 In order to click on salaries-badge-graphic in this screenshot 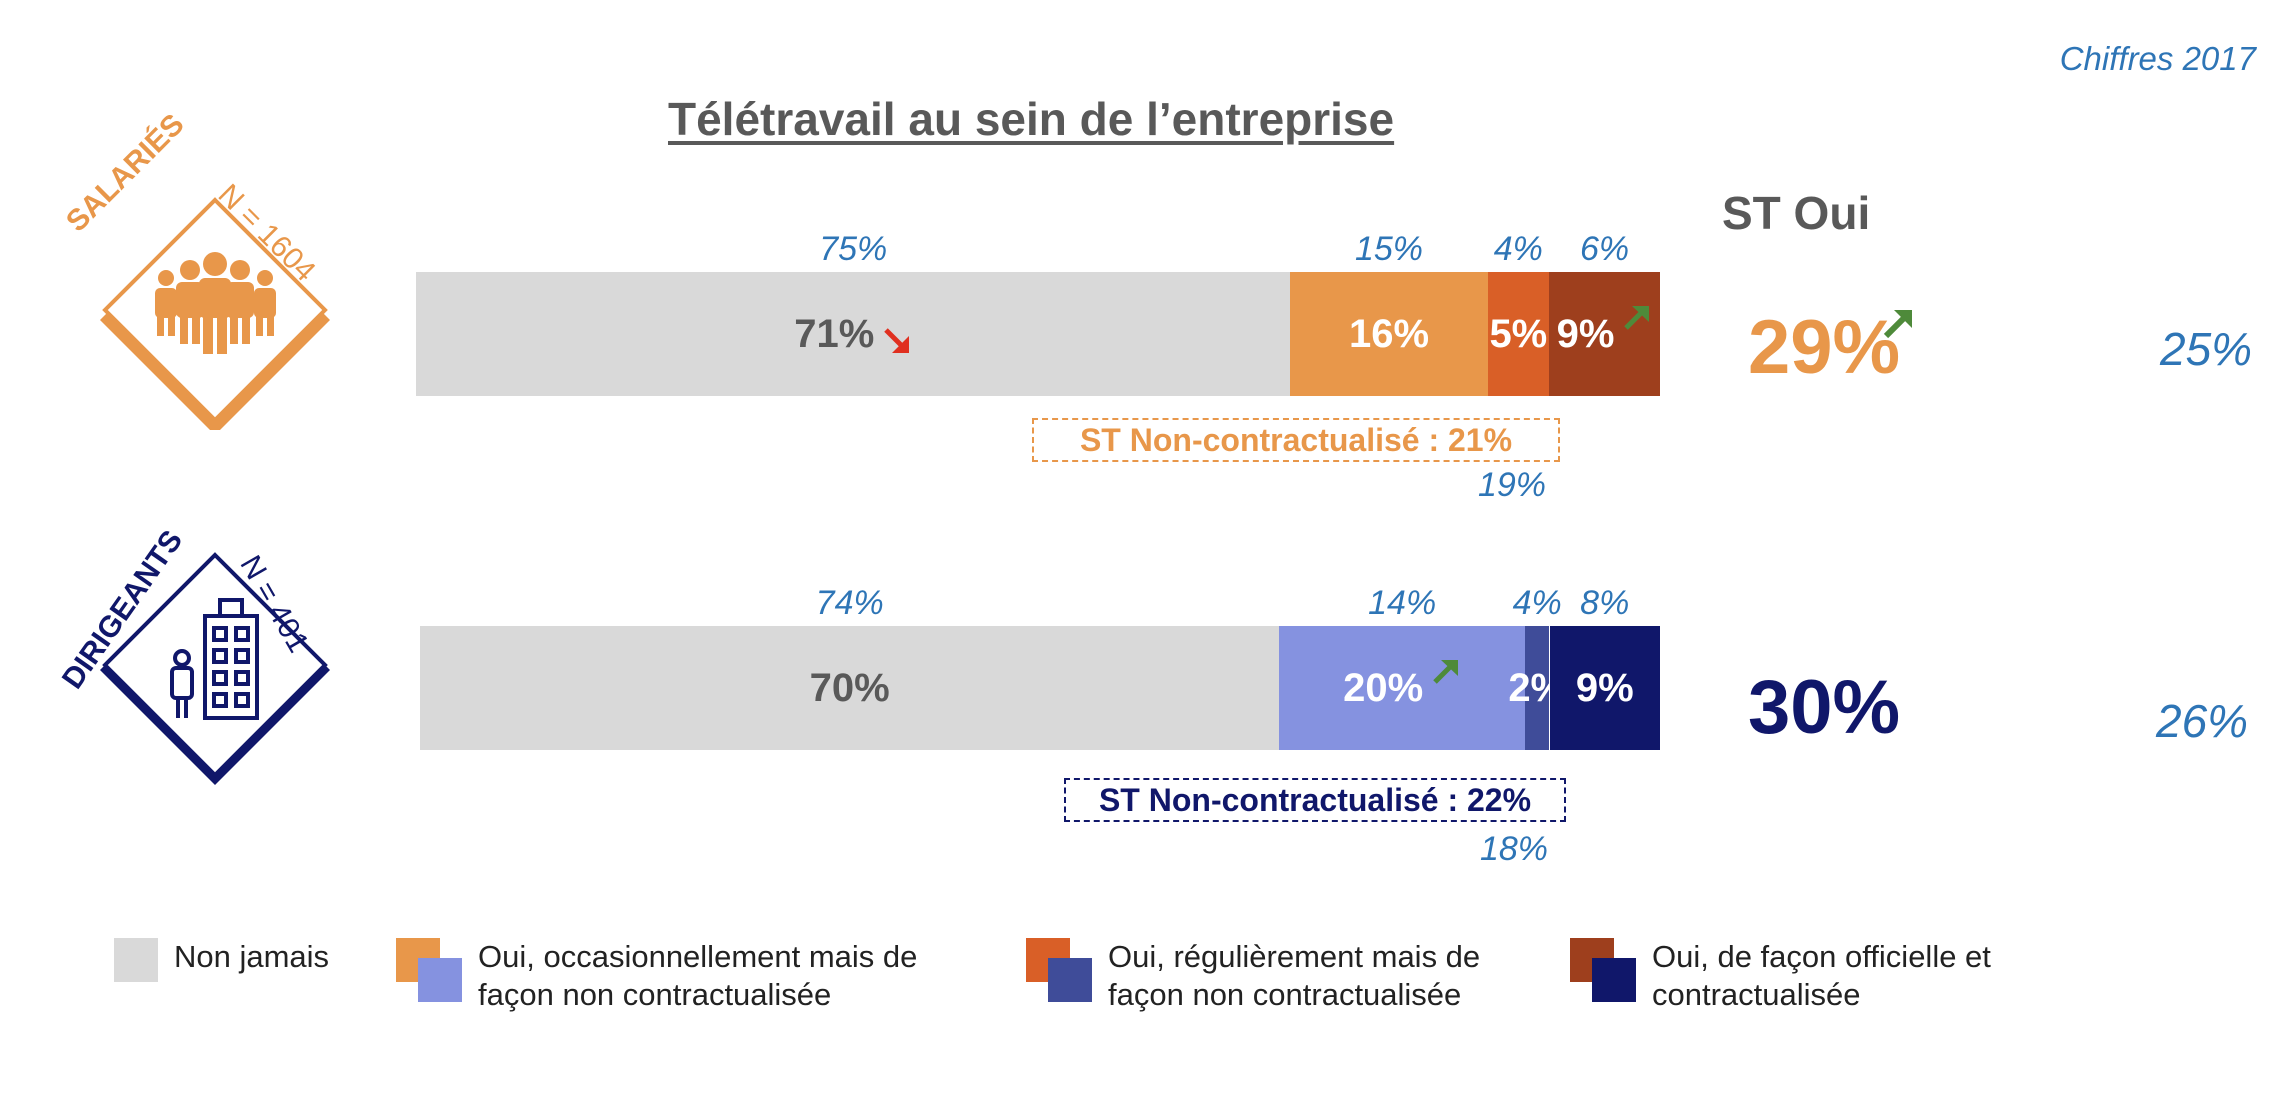, I will do `click(215, 316)`.